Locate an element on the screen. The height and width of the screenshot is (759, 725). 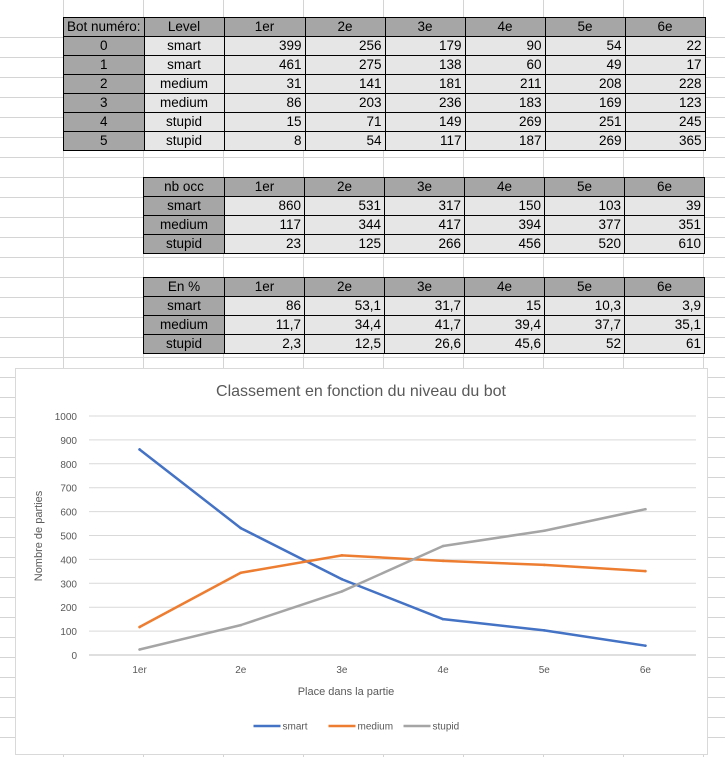
value-cell: 256 is located at coordinates (345, 46).